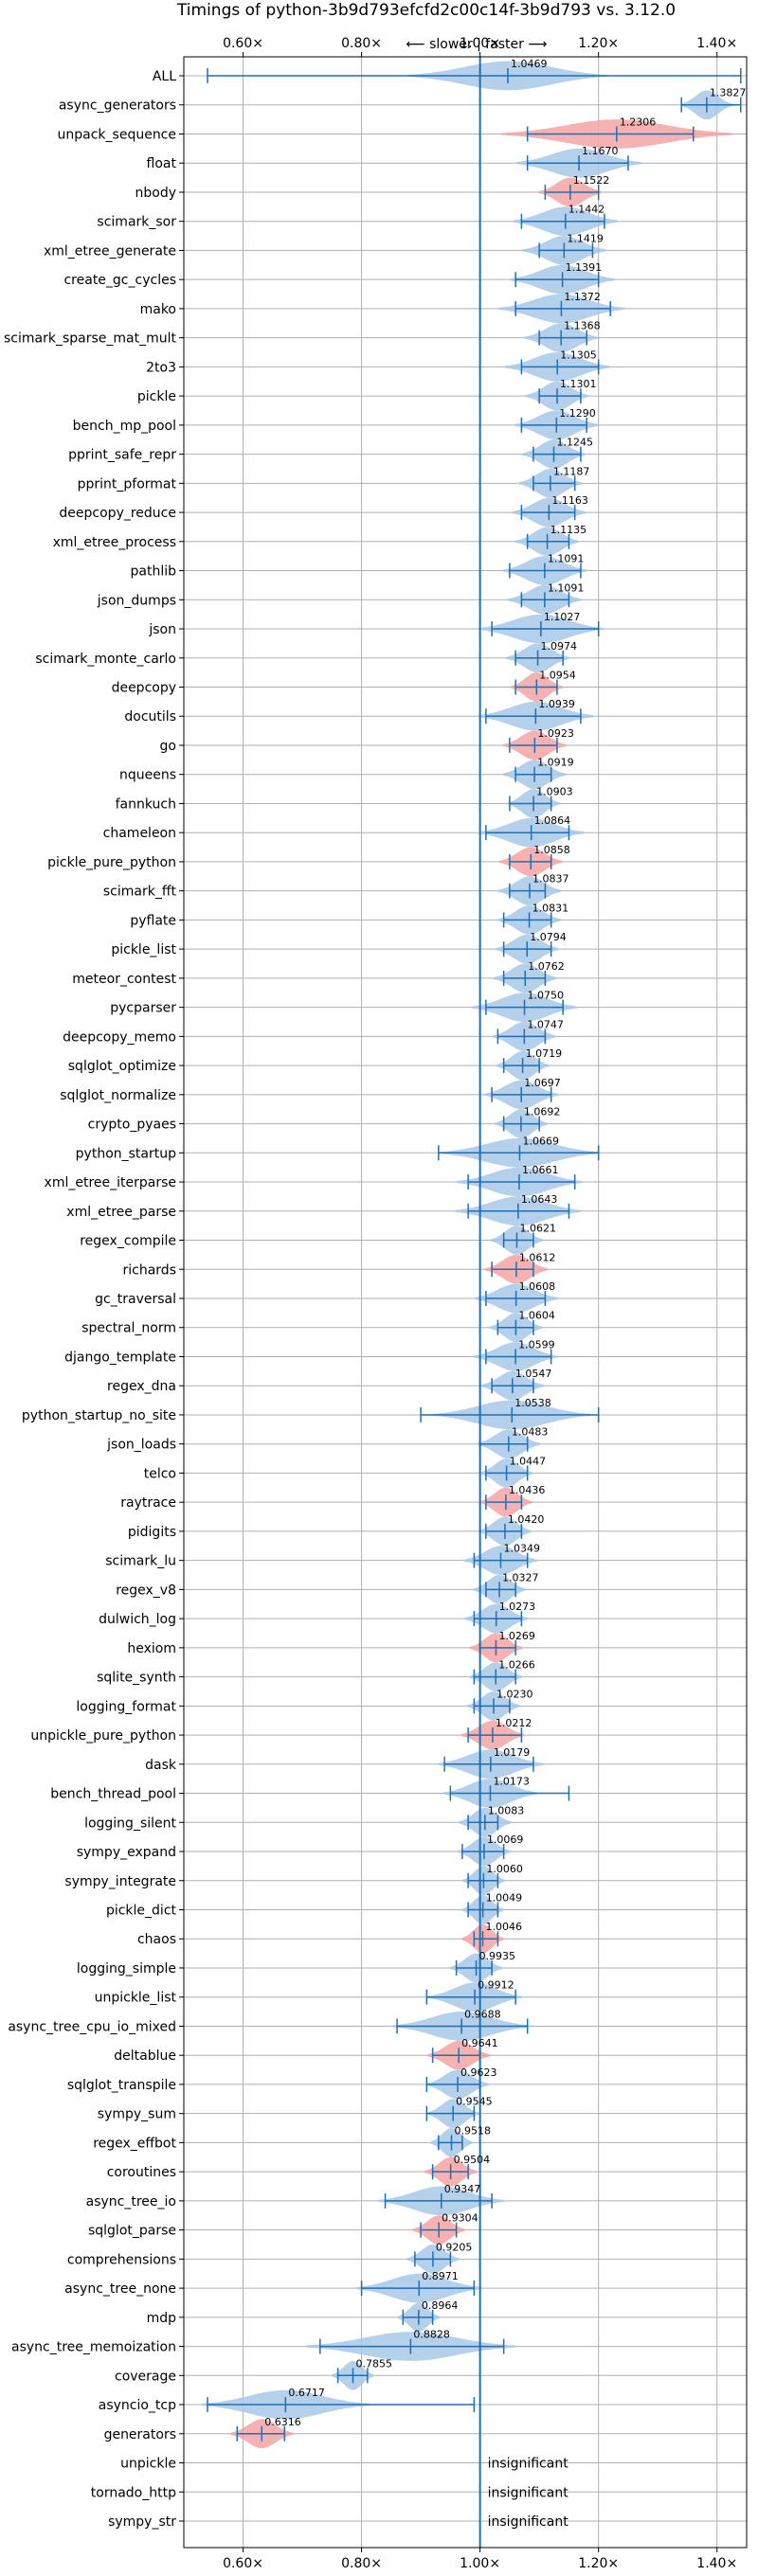 The height and width of the screenshot is (2576, 758). I want to click on mean-label-dask: 1.0179, so click(512, 1752).